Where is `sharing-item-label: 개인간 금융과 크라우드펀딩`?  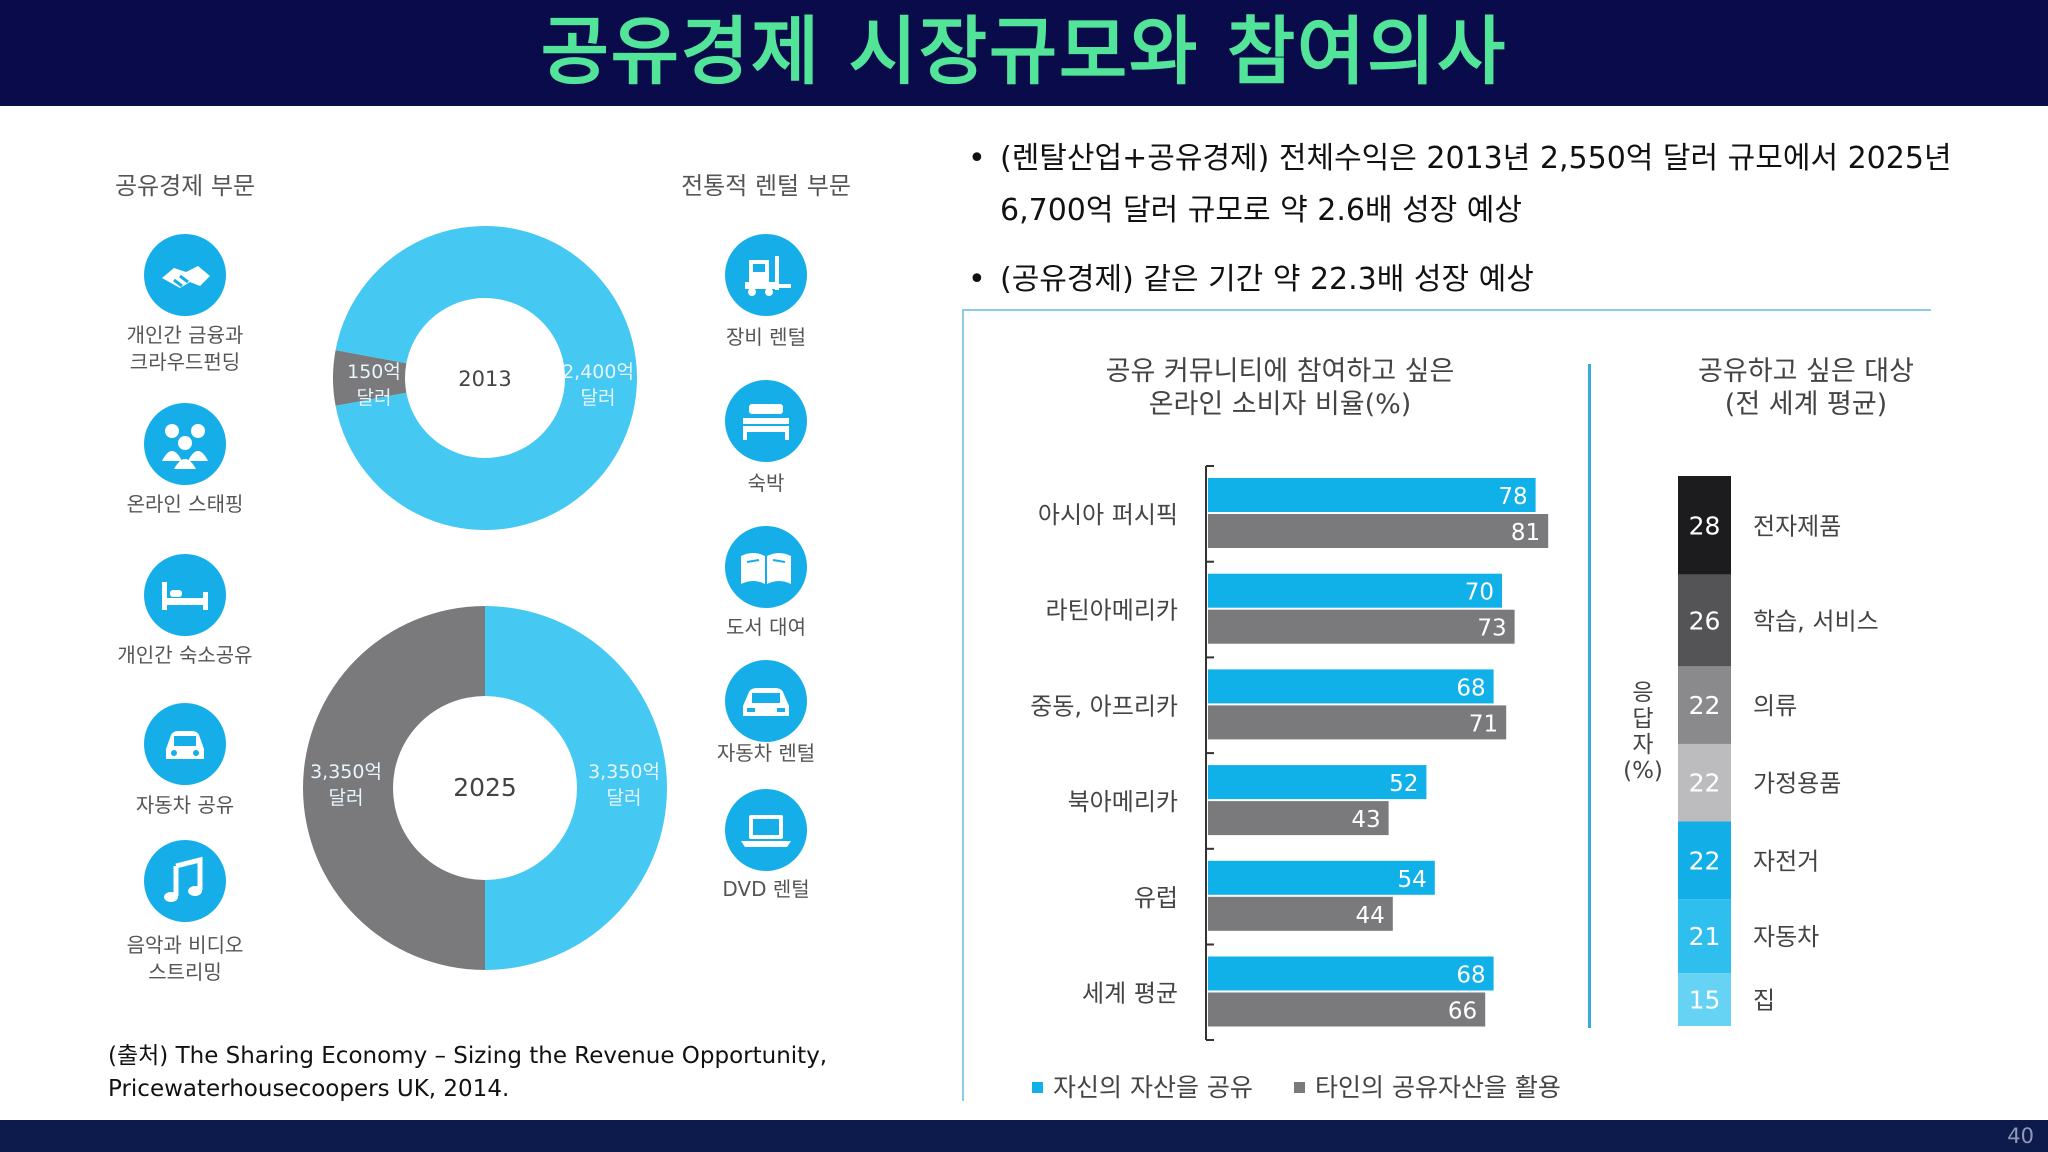 sharing-item-label: 개인간 금융과 크라우드펀딩 is located at coordinates (185, 348).